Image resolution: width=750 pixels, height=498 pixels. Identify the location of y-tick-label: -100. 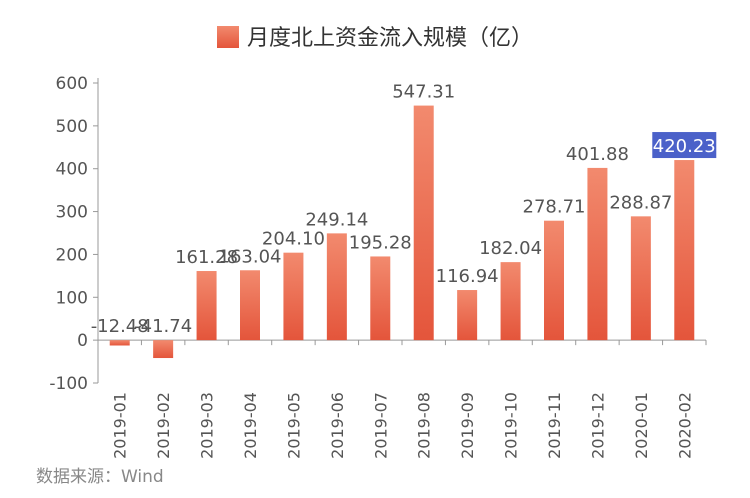
(68, 384).